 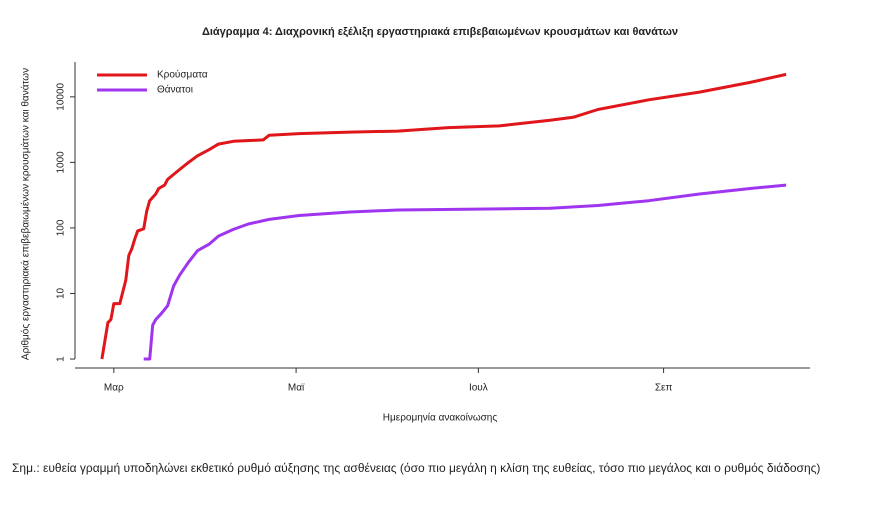 I want to click on y-tick-label: 1, so click(x=61, y=359).